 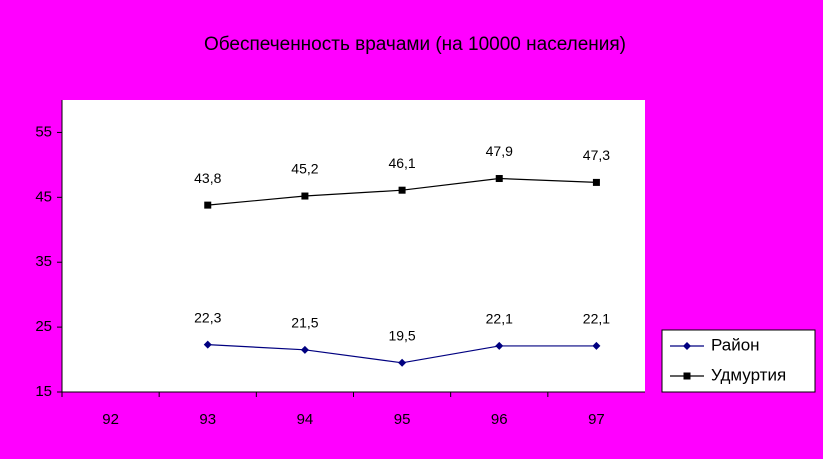 I want to click on y-tick-label: 35, so click(x=43, y=261).